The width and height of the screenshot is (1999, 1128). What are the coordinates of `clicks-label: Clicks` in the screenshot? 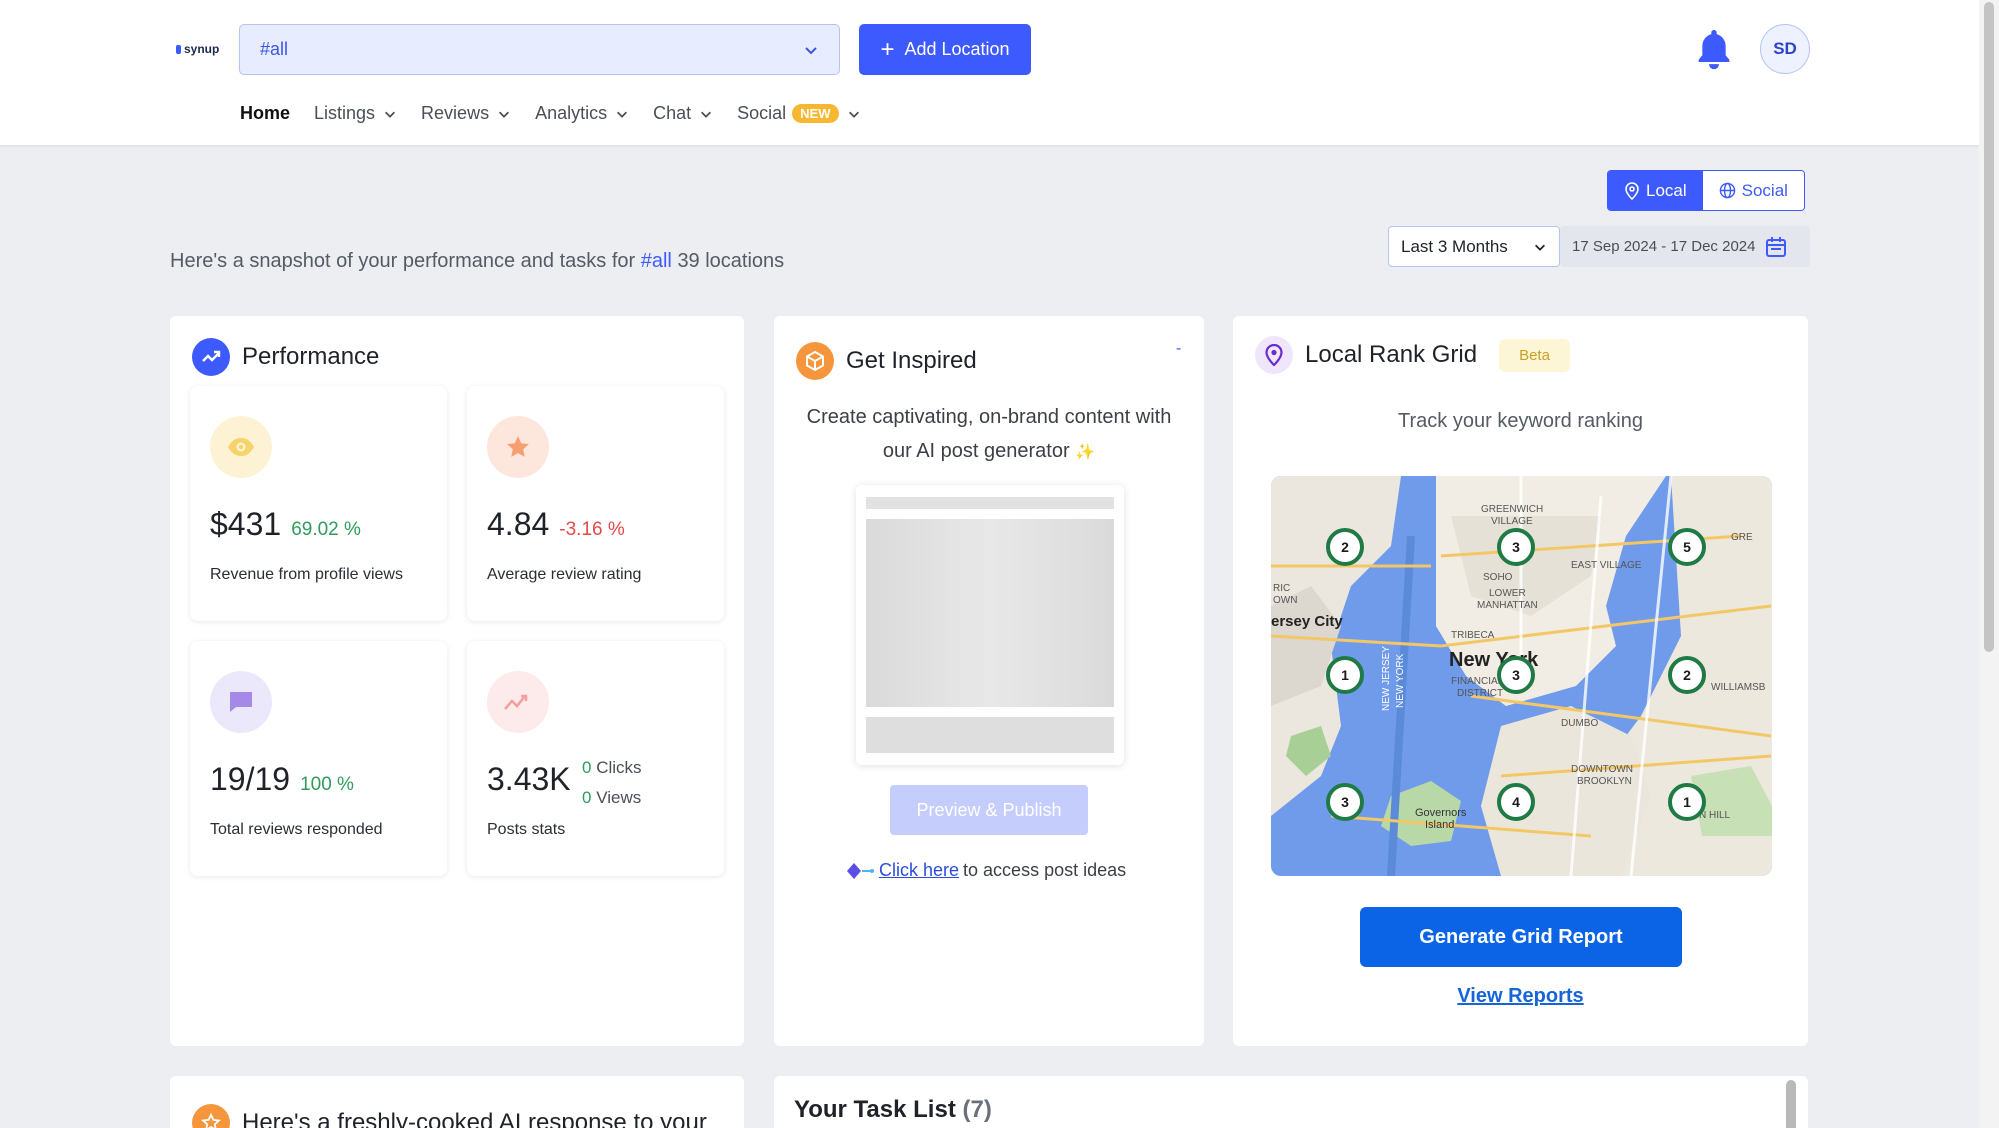 It's located at (619, 767).